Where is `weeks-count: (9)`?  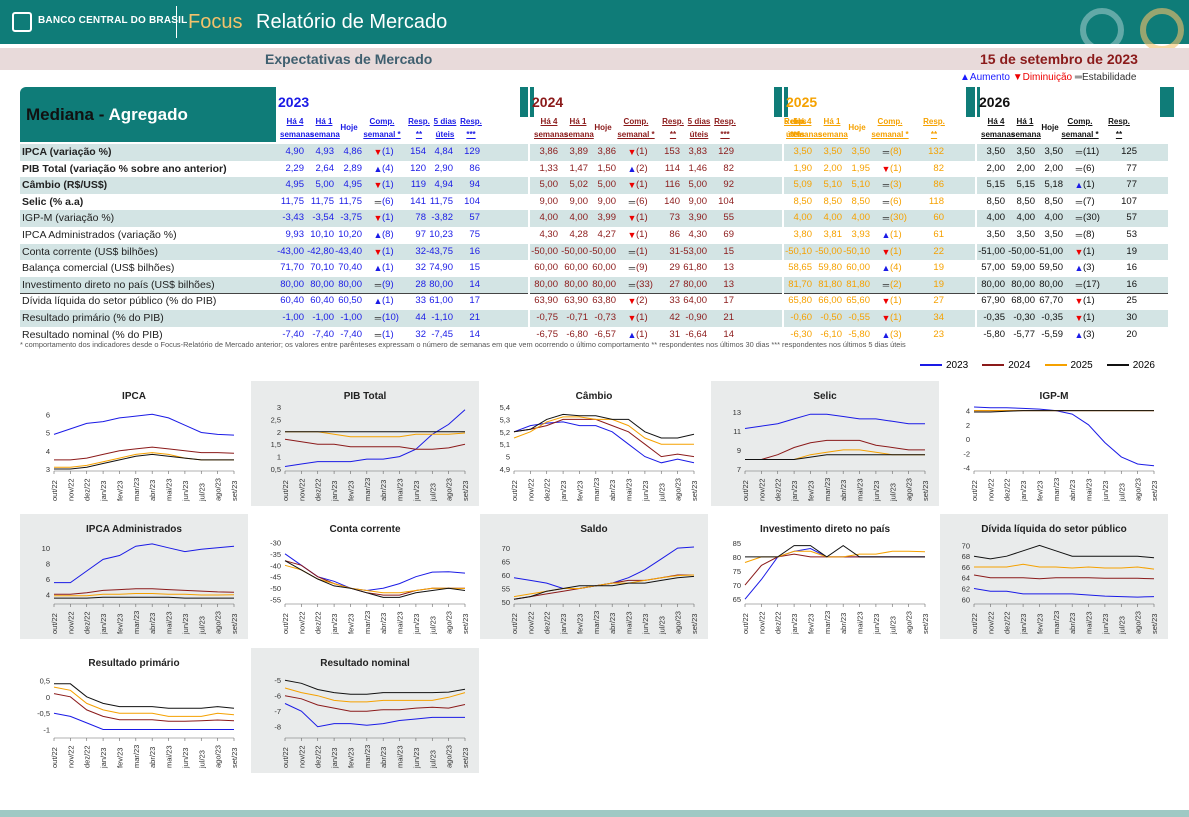 weeks-count: (9) is located at coordinates (388, 284).